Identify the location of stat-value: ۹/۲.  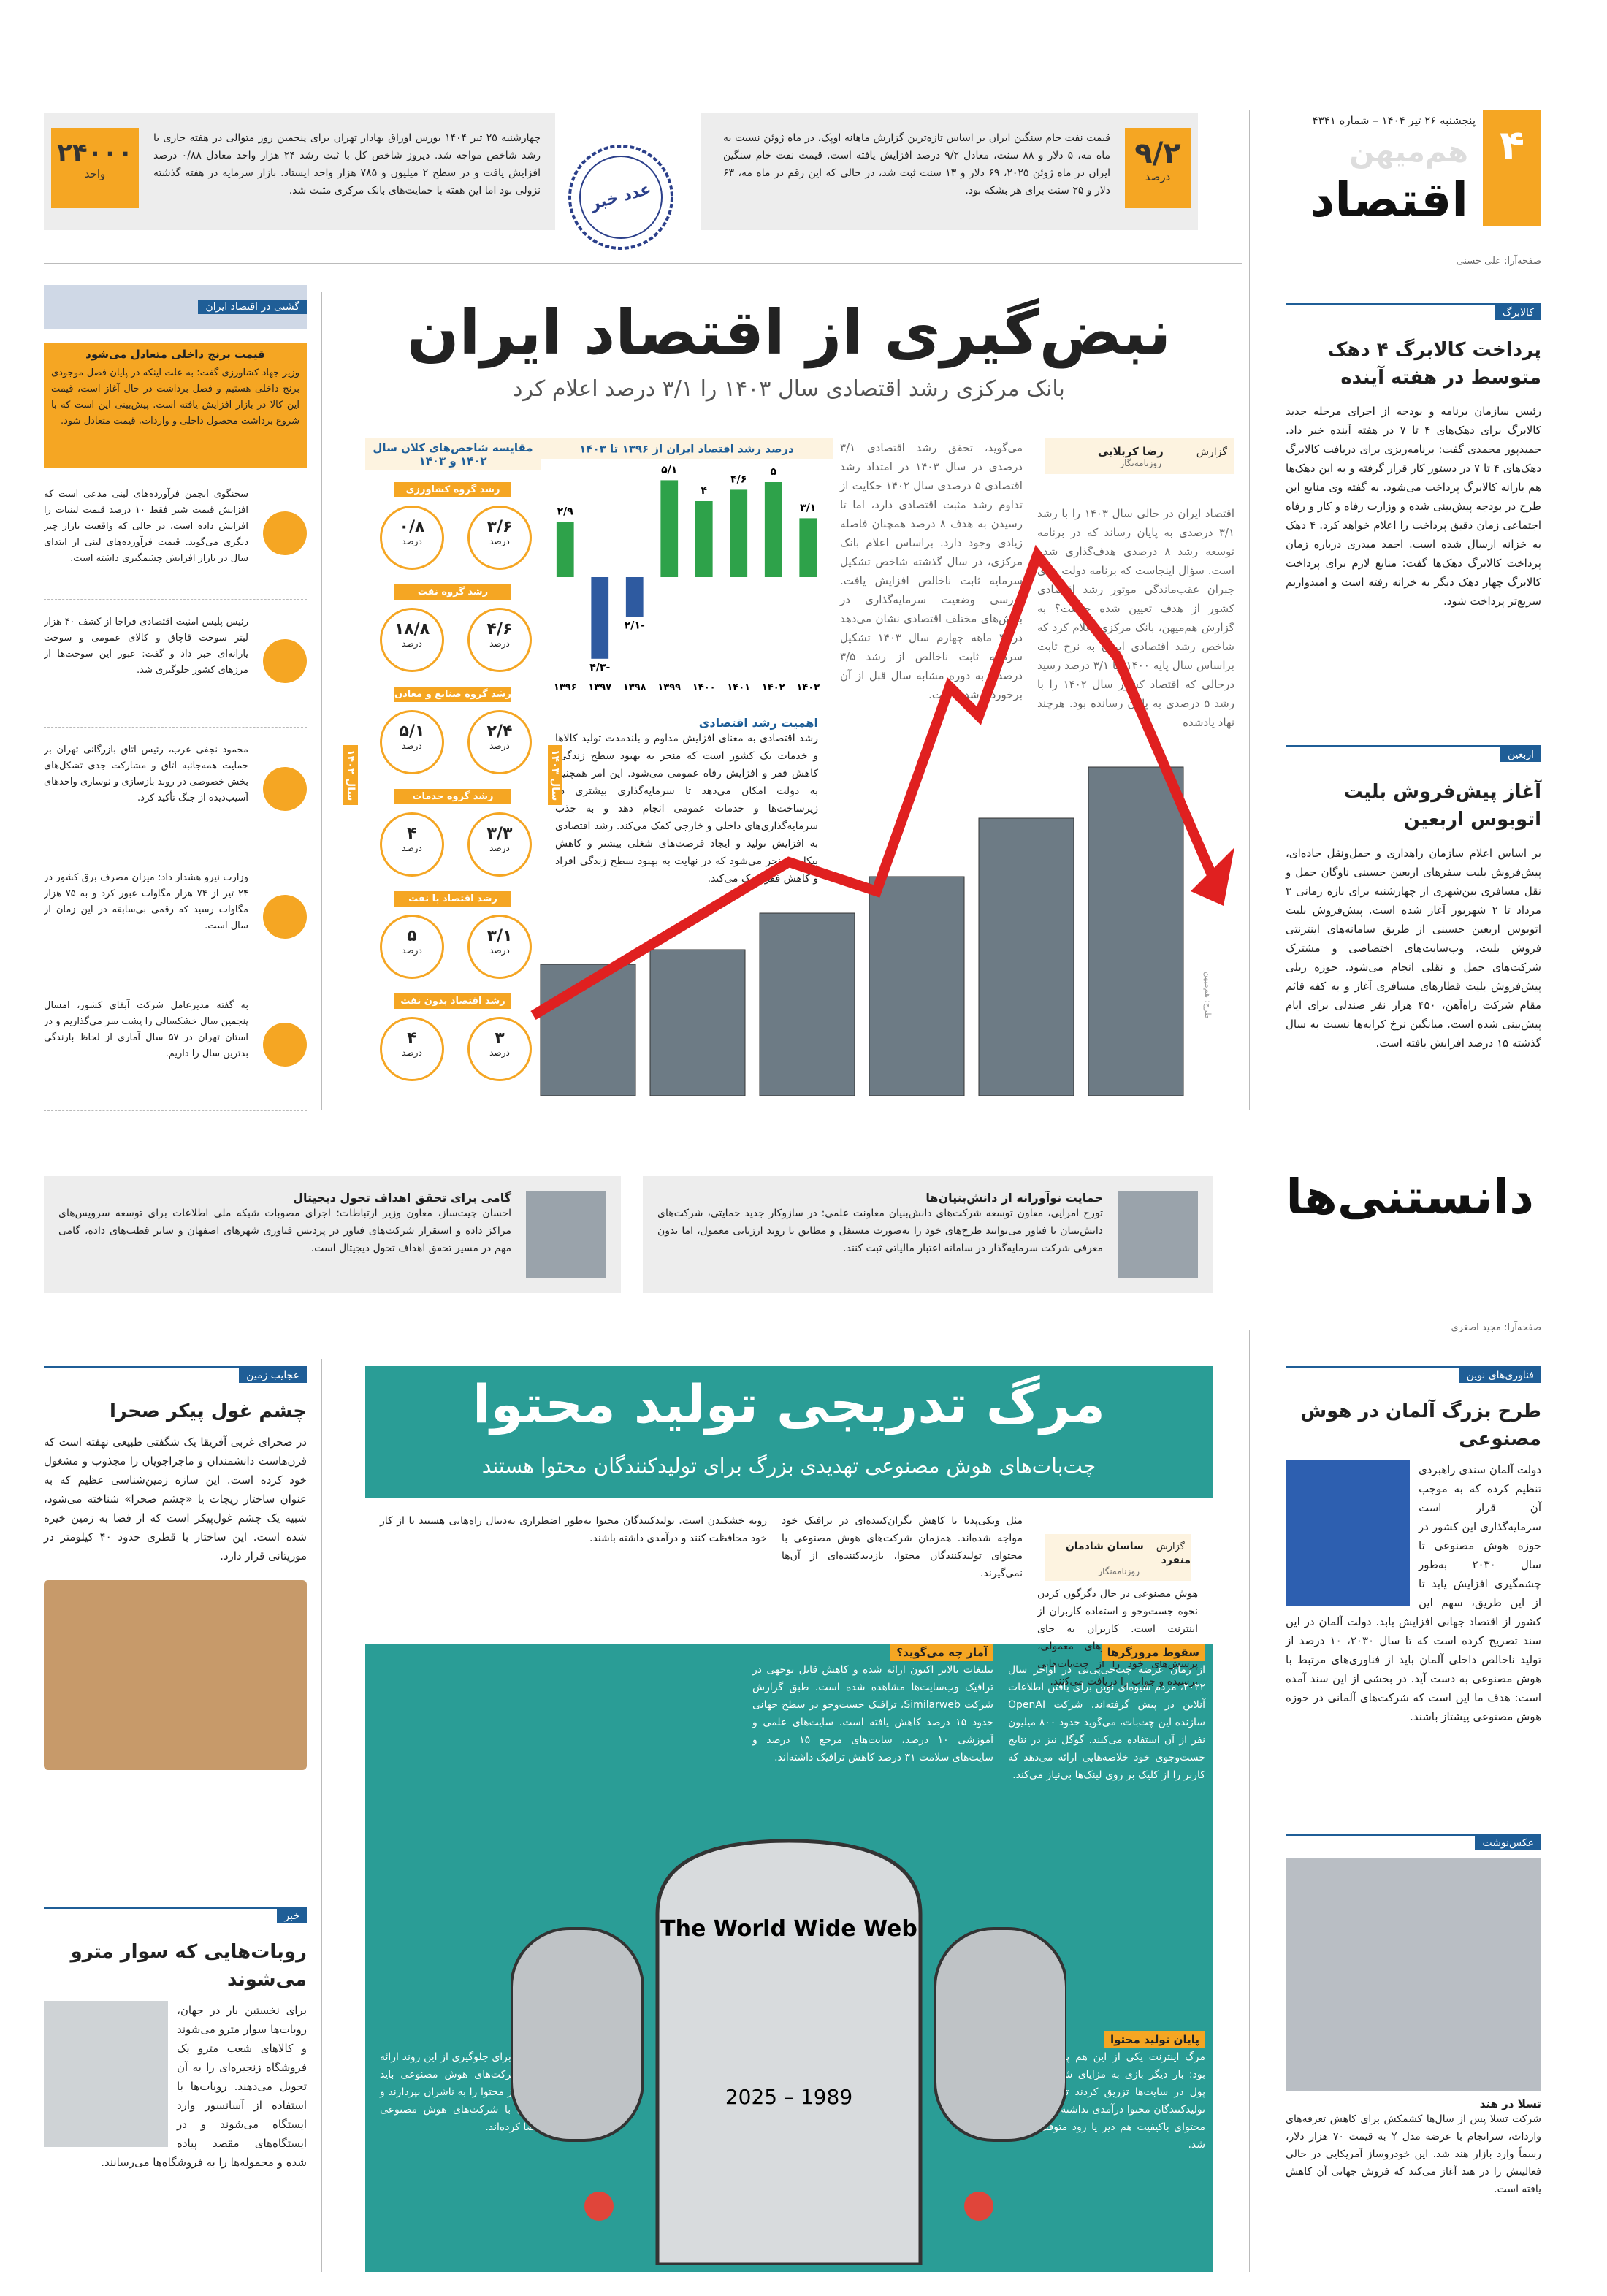
(1158, 153).